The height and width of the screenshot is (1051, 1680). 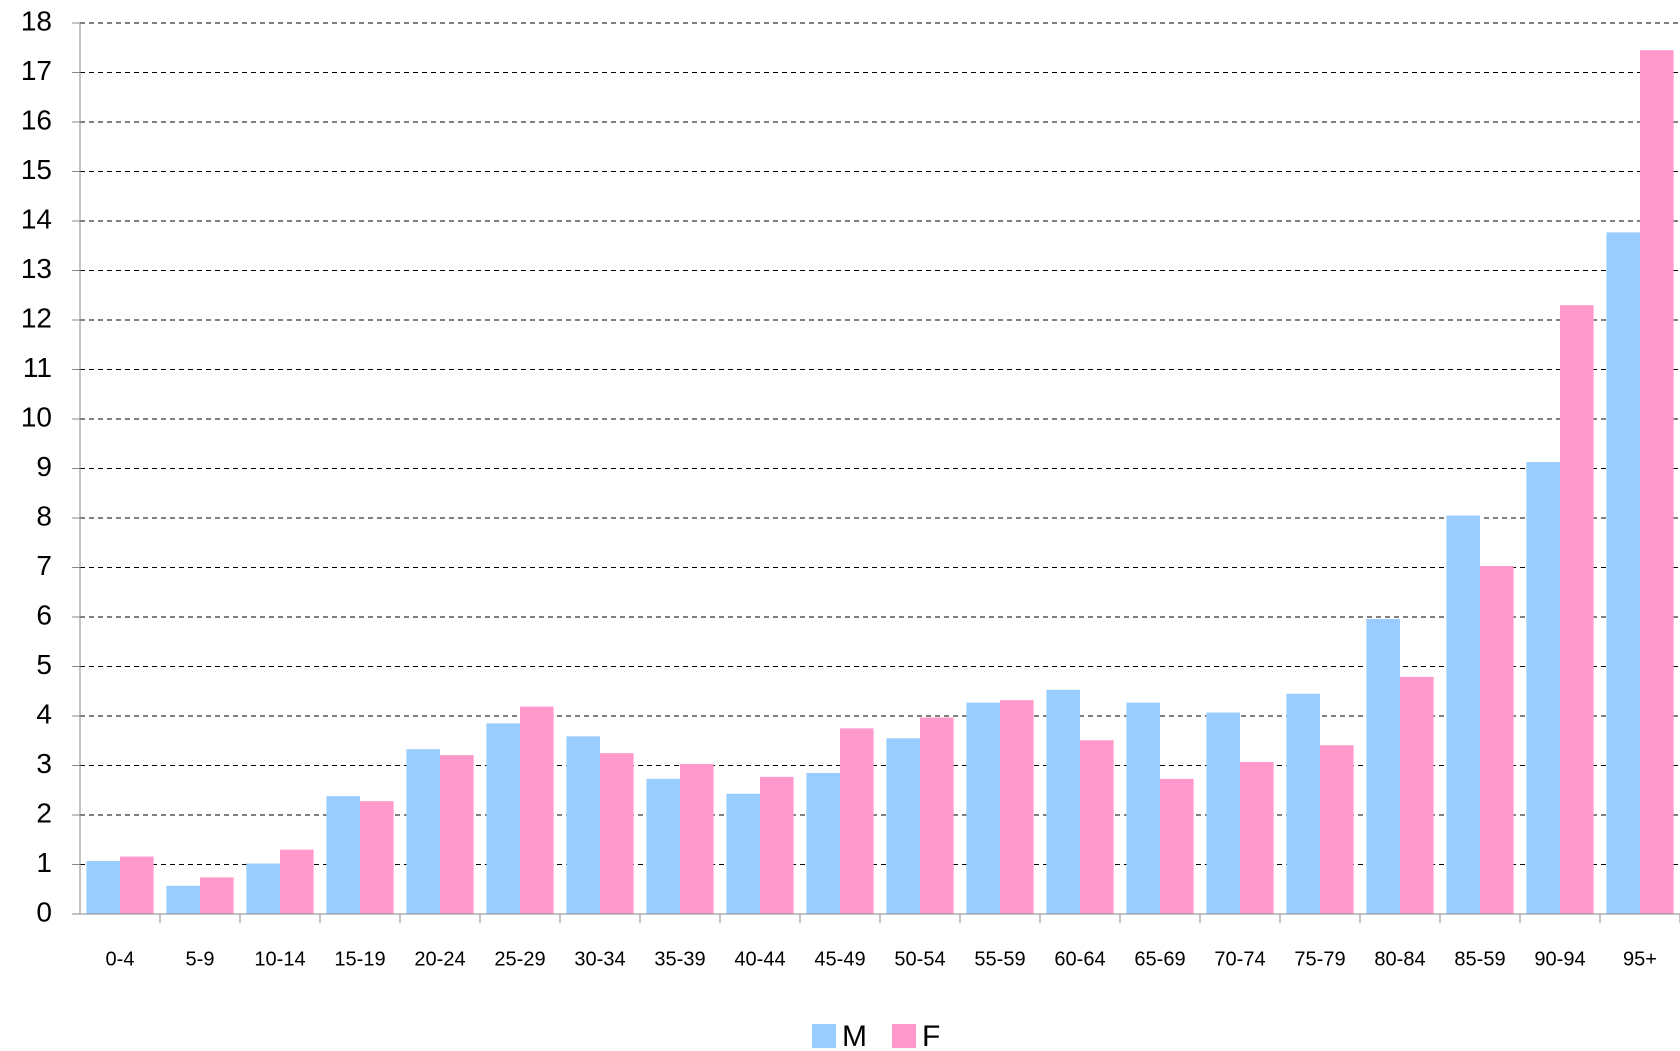 I want to click on y-tick-label: 12, so click(x=36, y=317).